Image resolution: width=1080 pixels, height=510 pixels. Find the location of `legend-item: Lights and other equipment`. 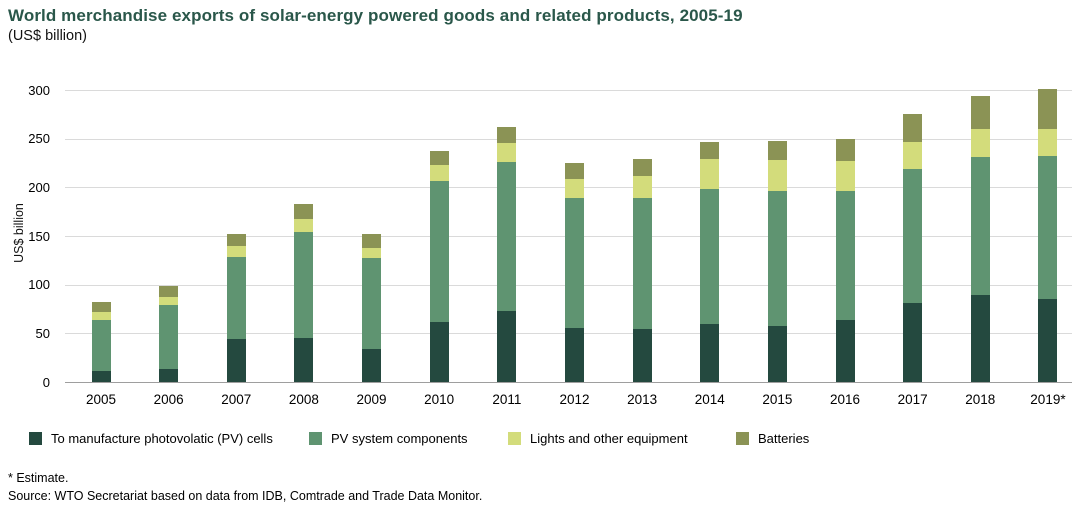

legend-item: Lights and other equipment is located at coordinates (598, 438).